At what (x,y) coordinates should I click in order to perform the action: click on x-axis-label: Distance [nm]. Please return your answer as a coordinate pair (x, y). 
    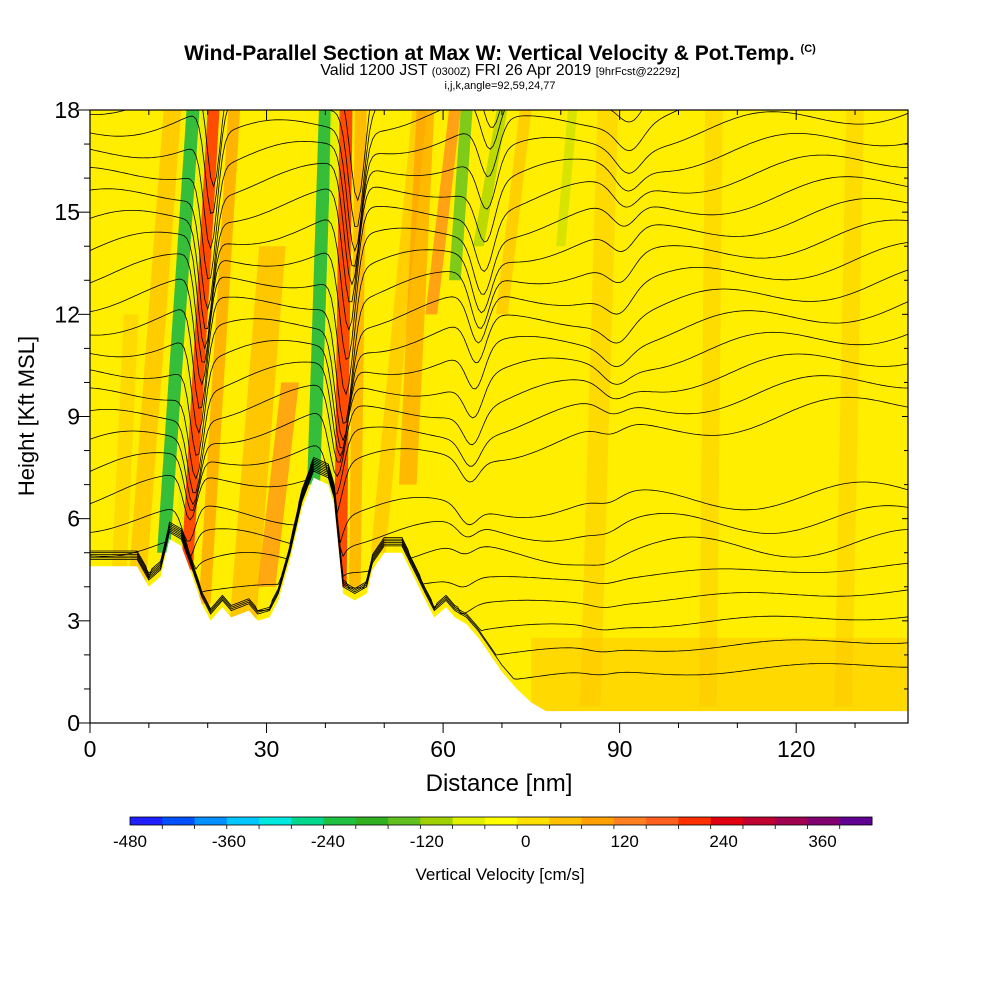
    Looking at the image, I should click on (499, 783).